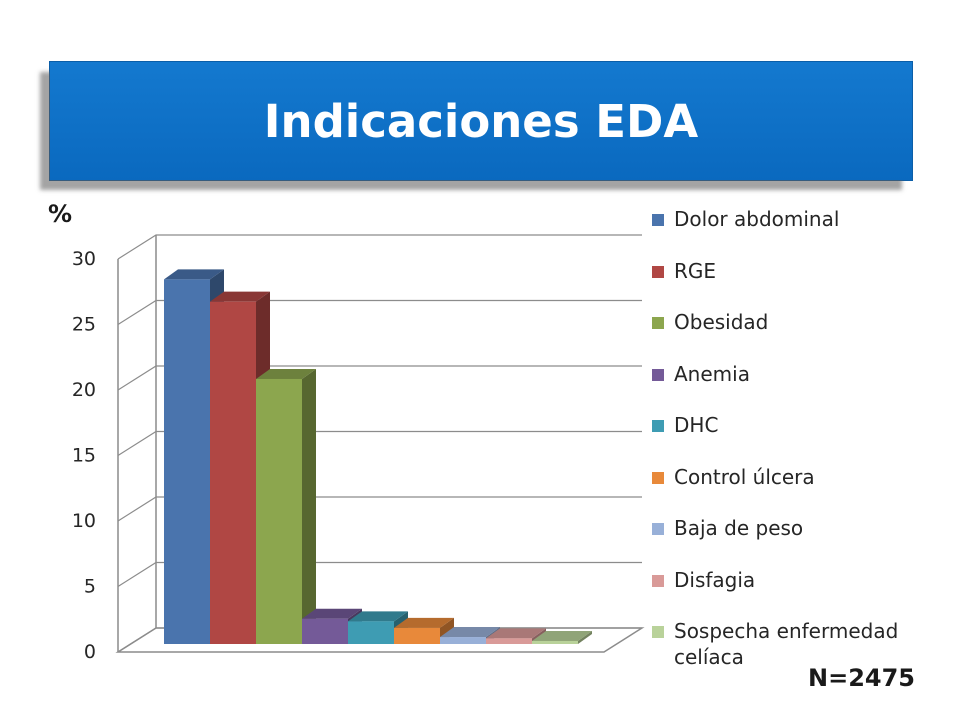 This screenshot has height=720, width=960. What do you see at coordinates (90, 652) in the screenshot?
I see `y-tick-label: 0` at bounding box center [90, 652].